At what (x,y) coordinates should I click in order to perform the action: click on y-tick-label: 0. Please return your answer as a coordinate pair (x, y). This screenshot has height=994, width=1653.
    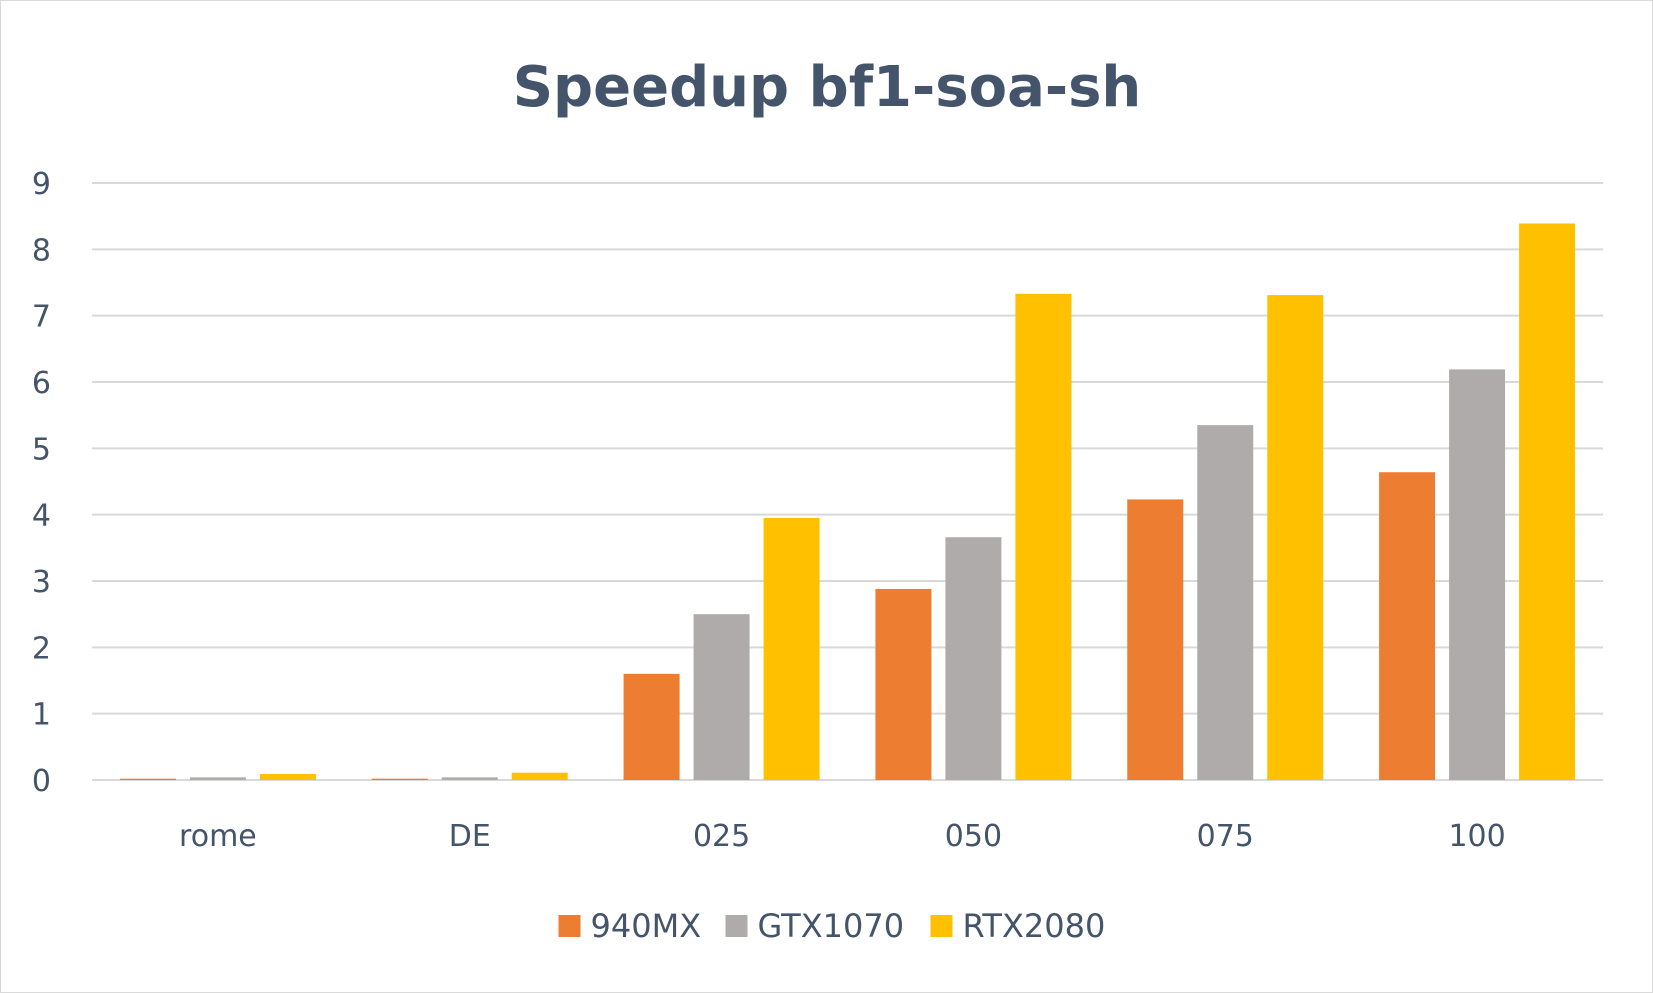
    Looking at the image, I should click on (41, 781).